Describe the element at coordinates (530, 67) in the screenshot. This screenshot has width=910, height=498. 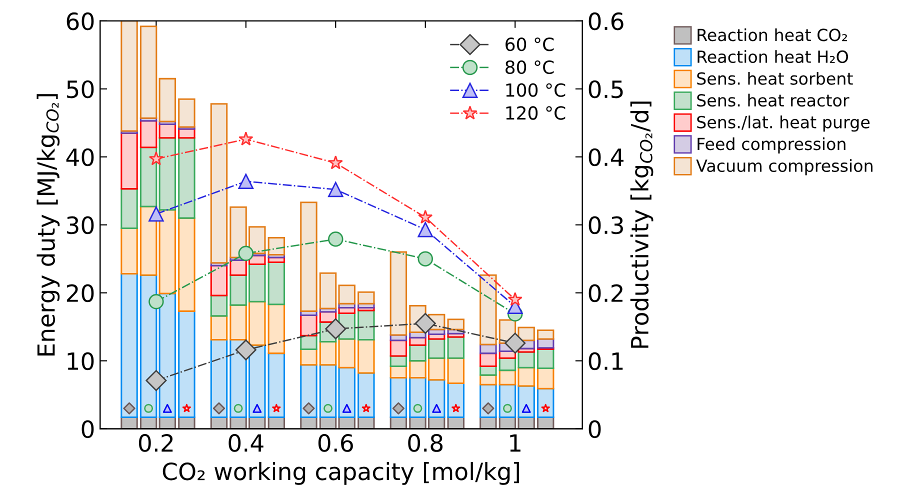
I see `legend-label: 80 °C` at that location.